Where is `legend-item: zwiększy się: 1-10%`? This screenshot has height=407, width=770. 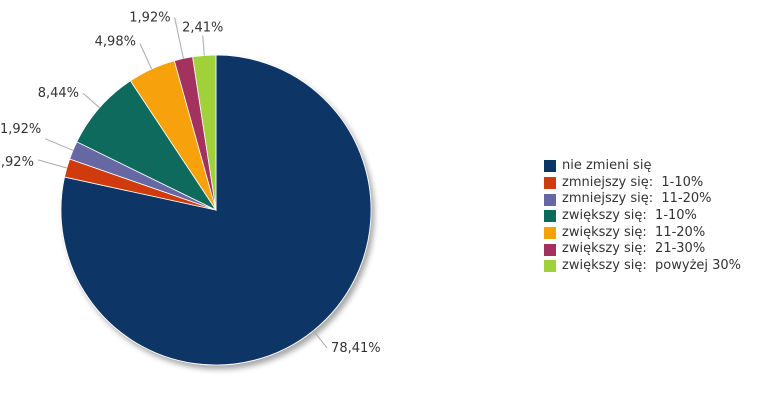 legend-item: zwiększy się: 1-10% is located at coordinates (642, 216).